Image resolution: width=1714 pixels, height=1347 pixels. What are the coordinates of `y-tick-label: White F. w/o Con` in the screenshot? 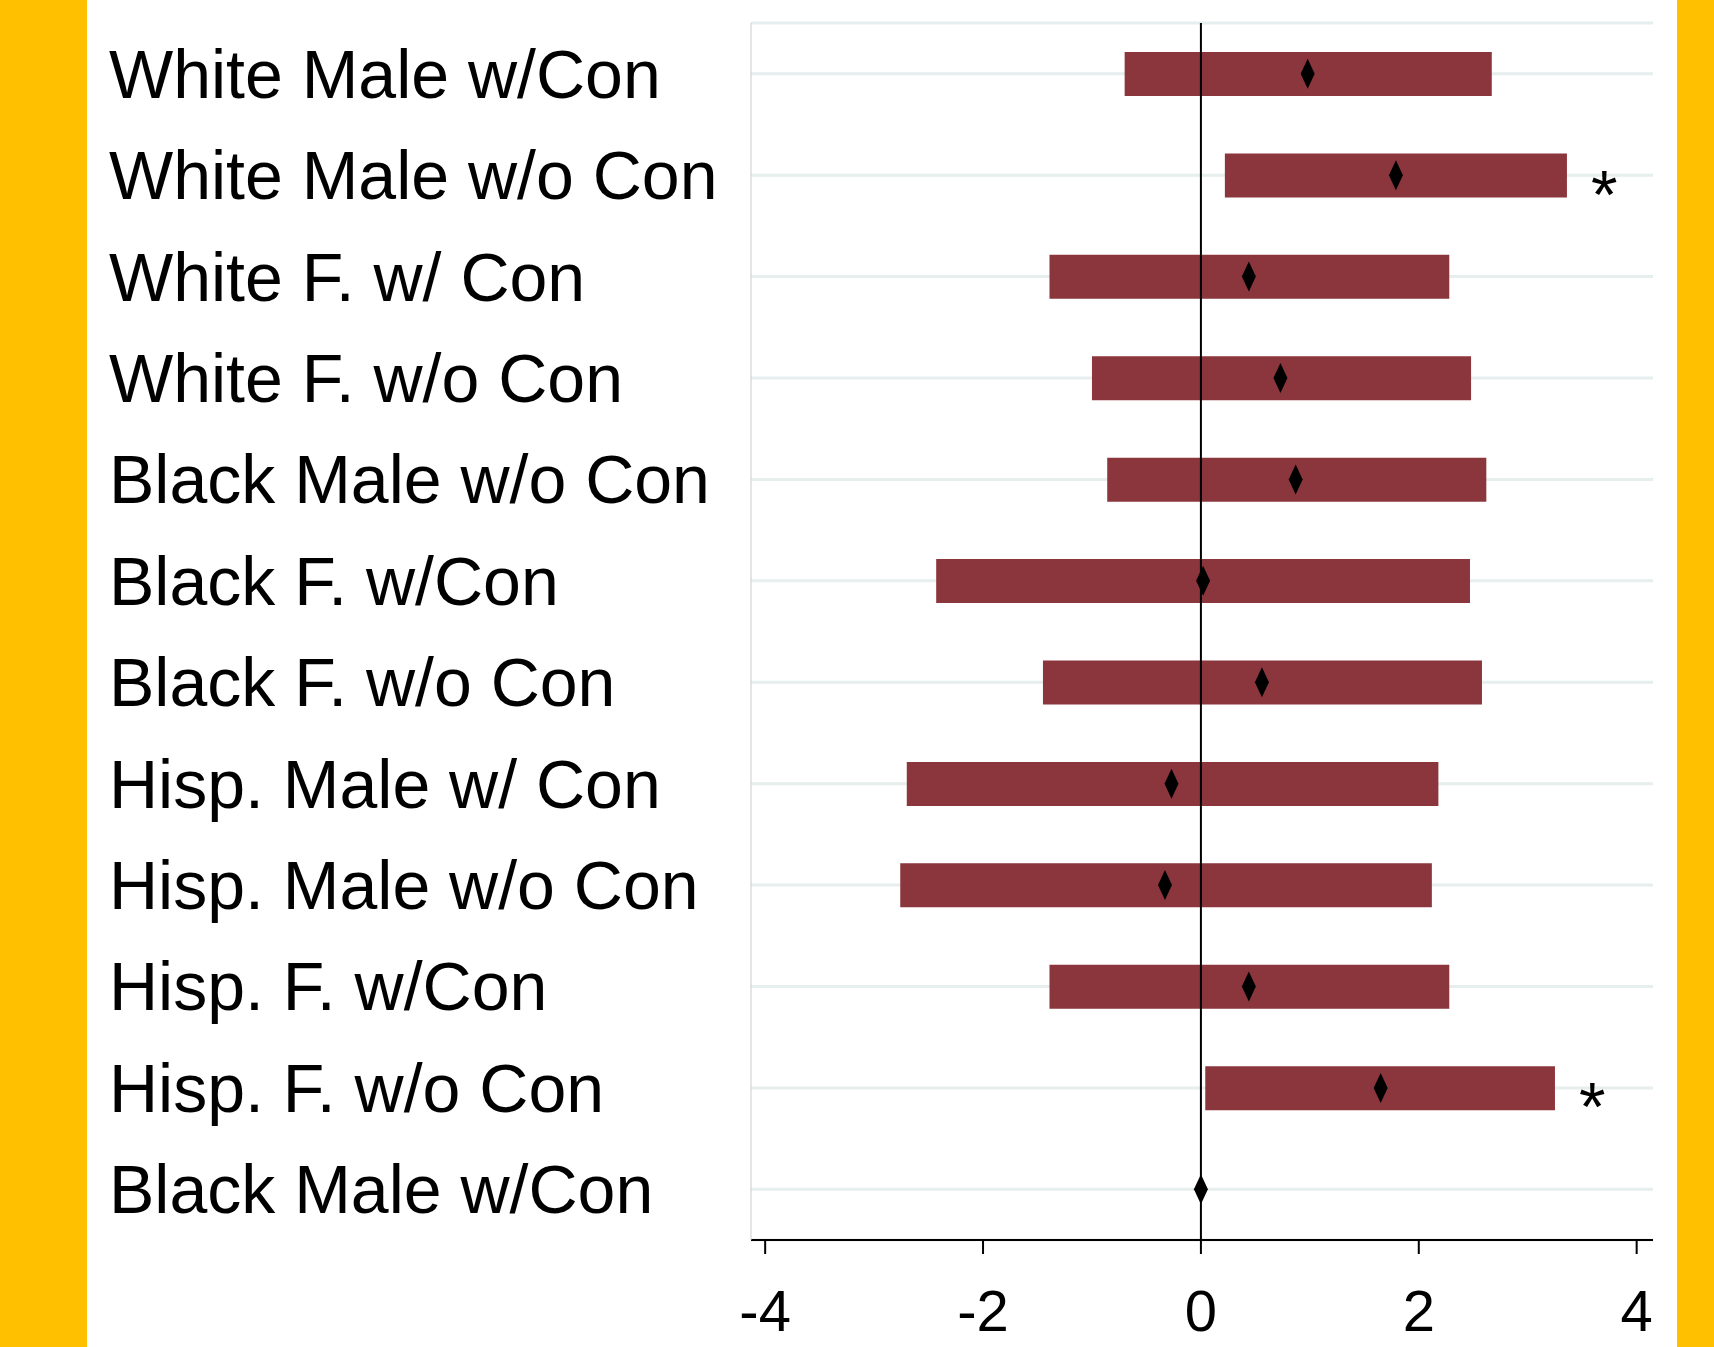 It's located at (366, 377).